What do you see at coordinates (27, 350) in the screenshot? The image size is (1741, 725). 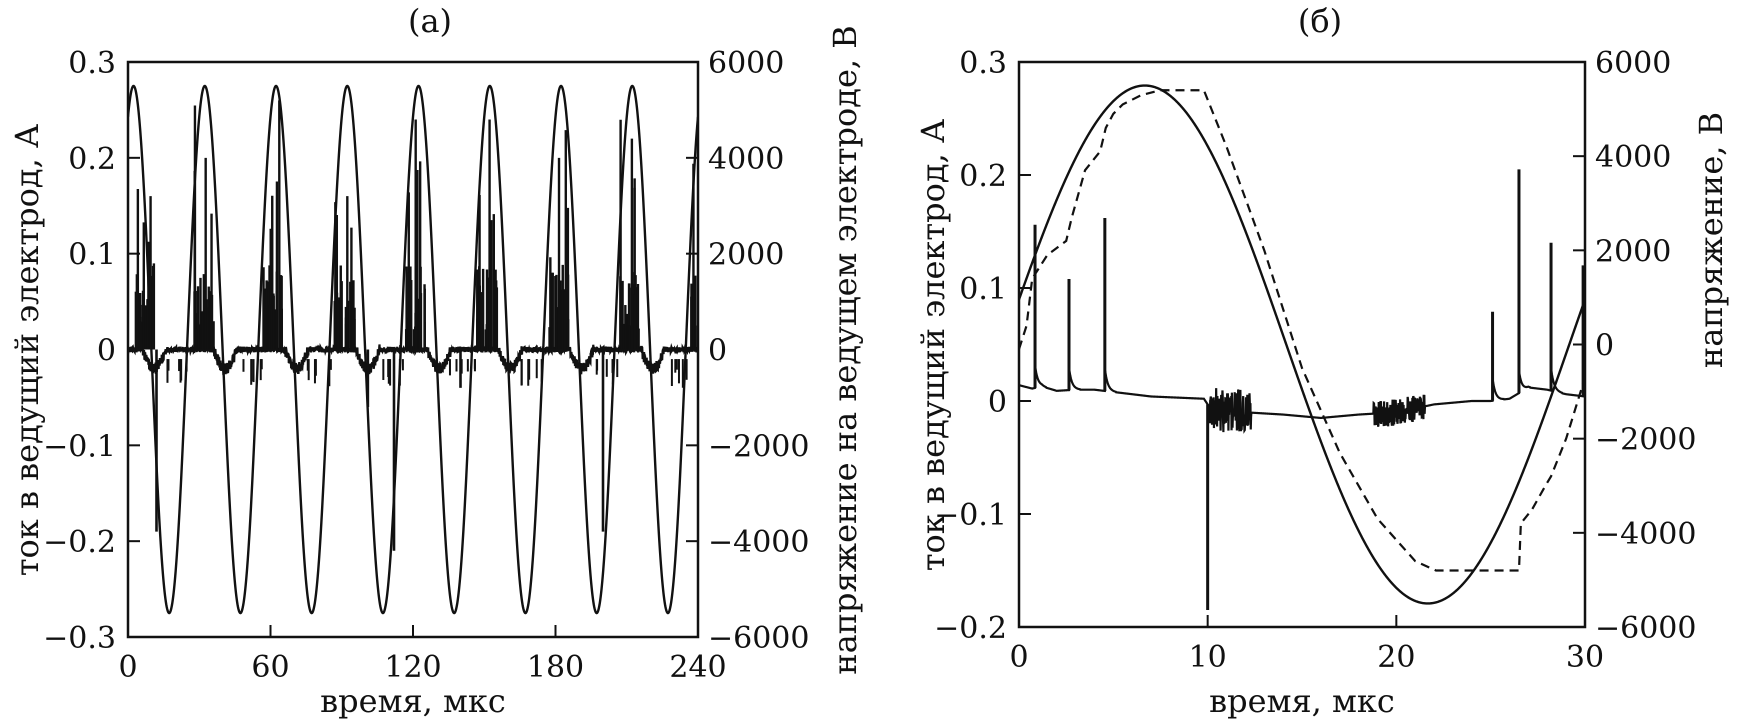 I see `panel-a-y-axis-label: ток в ведущий электрод, А` at bounding box center [27, 350].